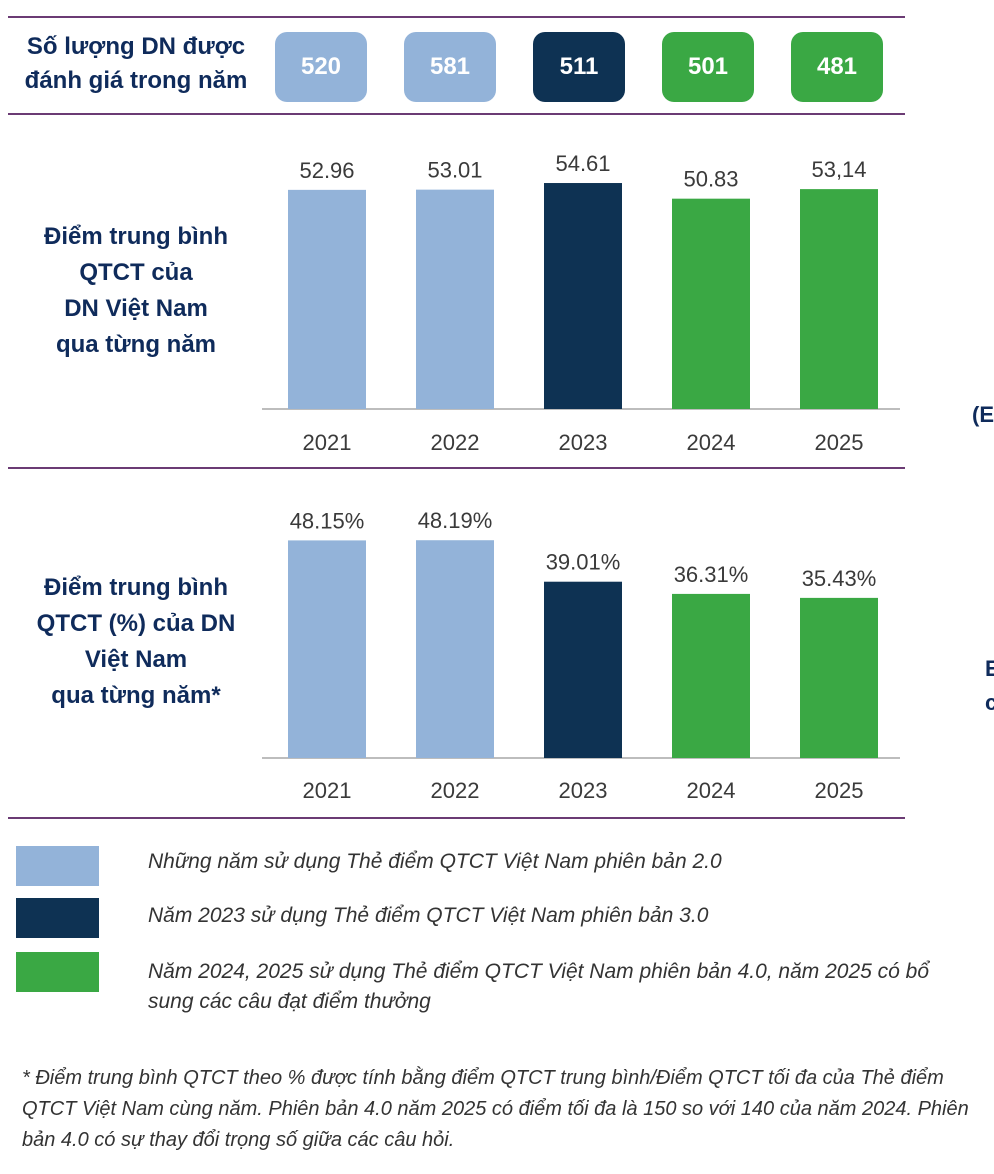 The image size is (994, 1174). What do you see at coordinates (711, 574) in the screenshot?
I see `chart2-data-label-2024: 36.31%` at bounding box center [711, 574].